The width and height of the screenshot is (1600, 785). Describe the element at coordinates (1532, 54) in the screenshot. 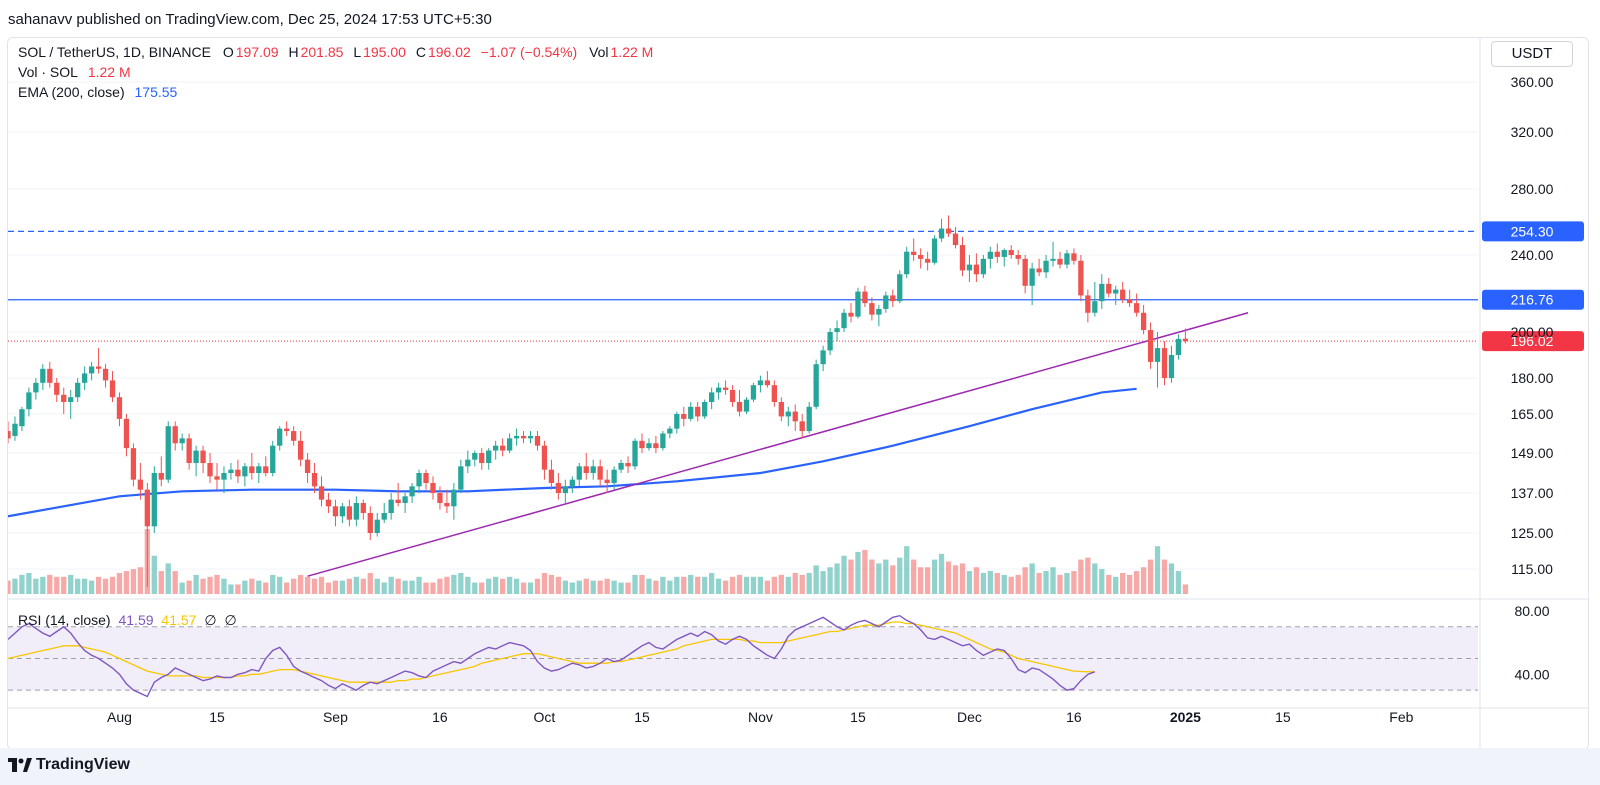

I see `currency-button: USDT` at that location.